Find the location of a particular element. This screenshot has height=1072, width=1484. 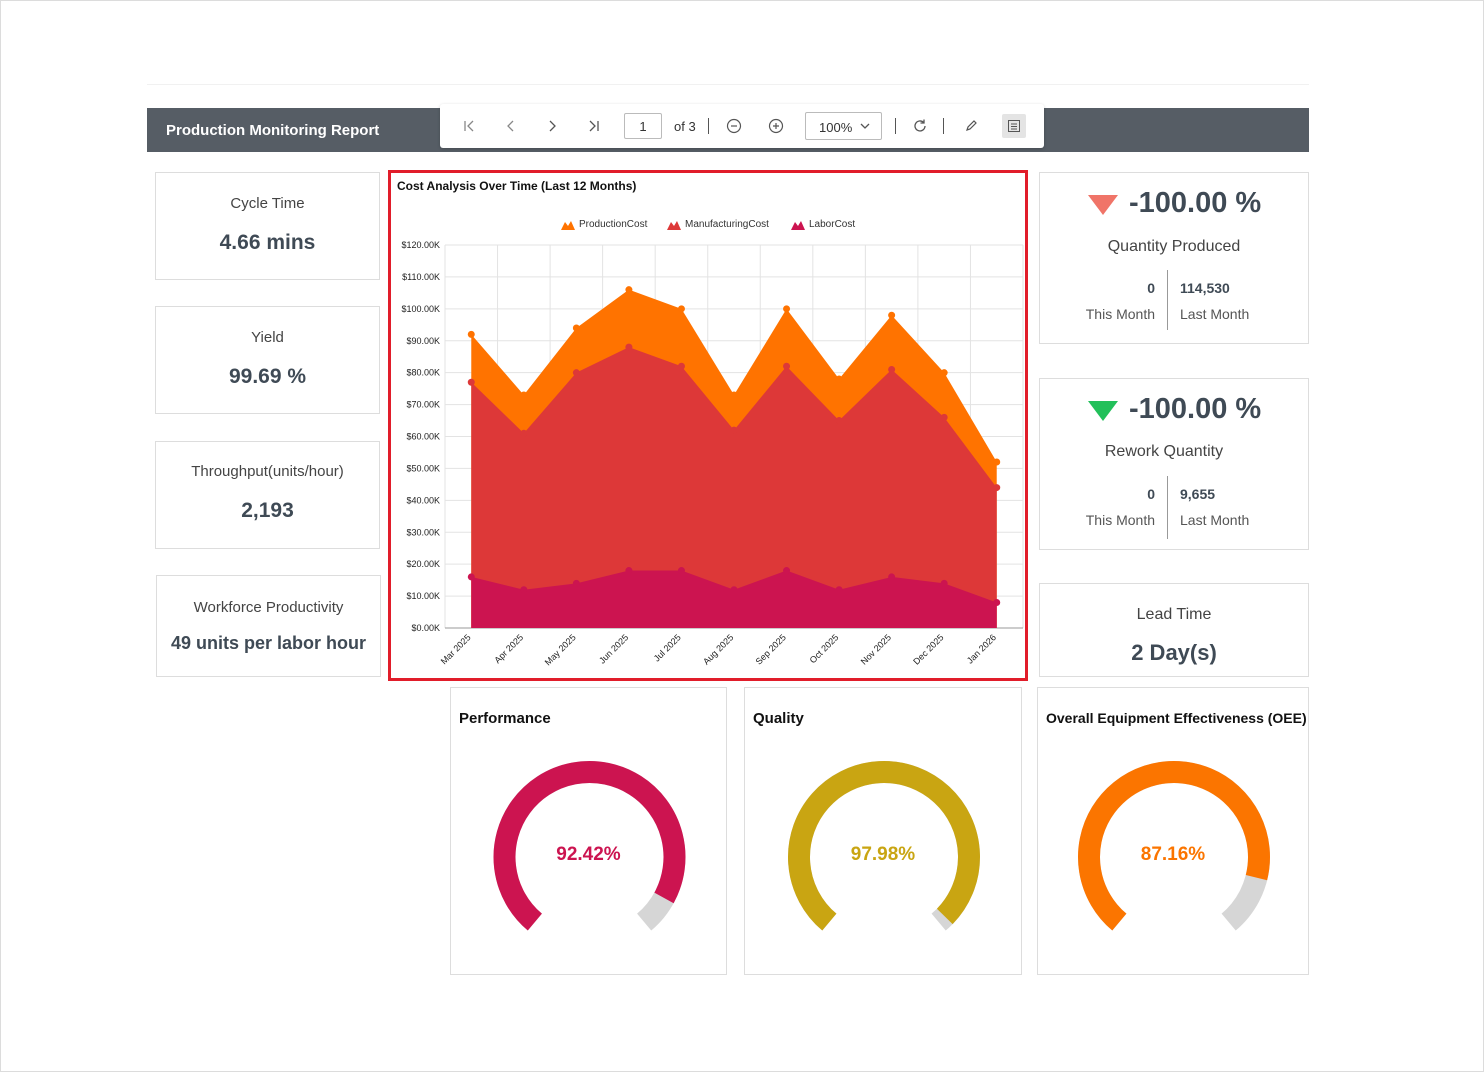

last-page-icon is located at coordinates (594, 126).